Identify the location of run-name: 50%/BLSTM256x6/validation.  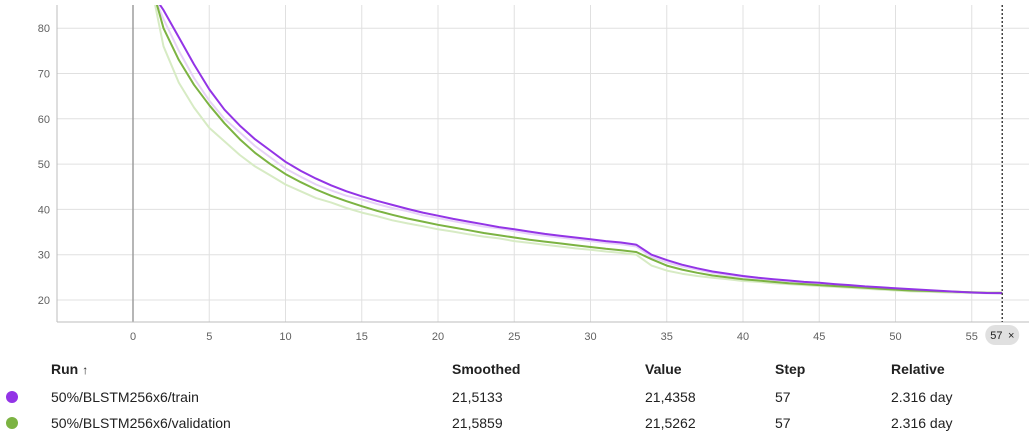
(141, 423).